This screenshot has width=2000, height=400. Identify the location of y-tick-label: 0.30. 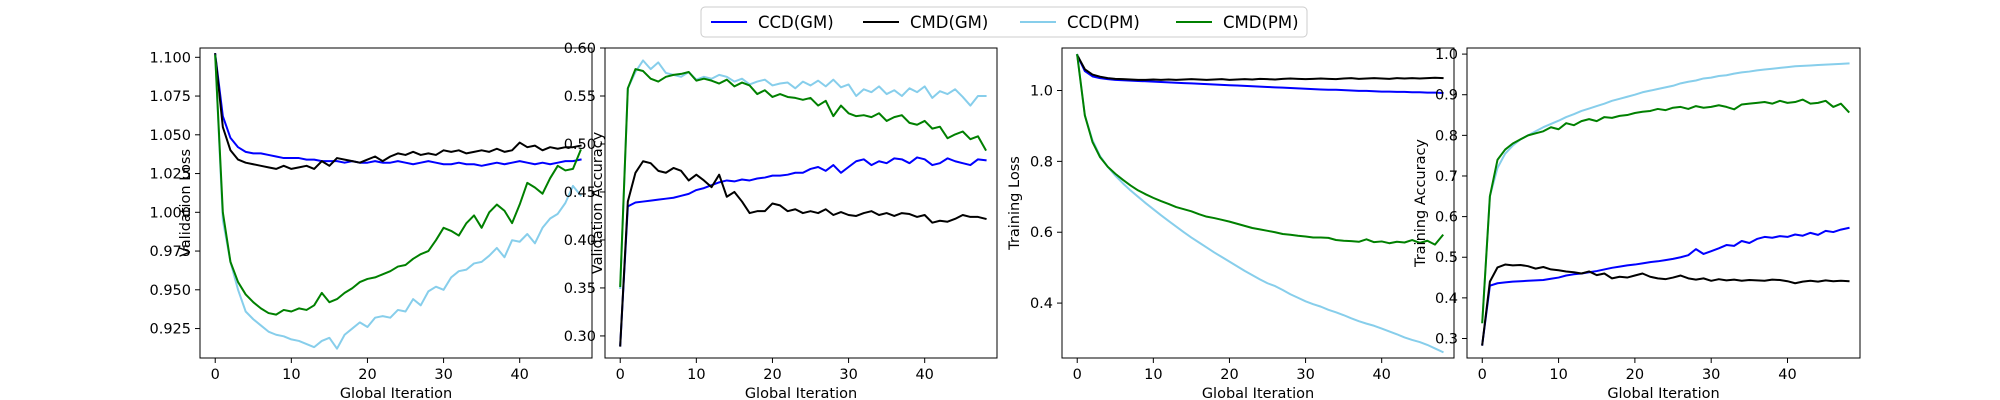
(580, 337).